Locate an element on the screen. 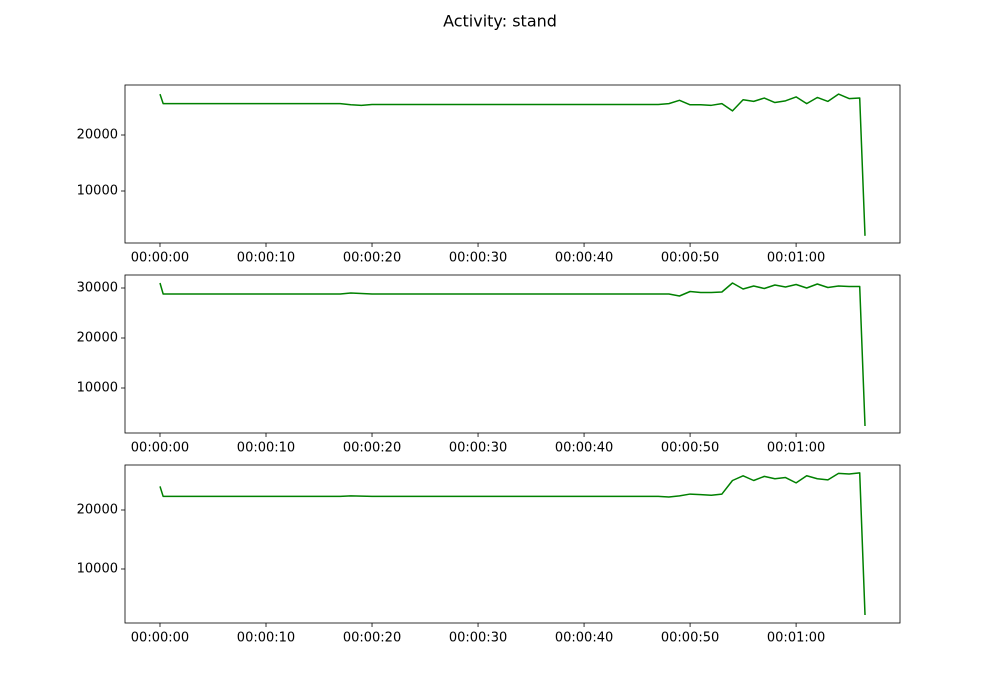 The width and height of the screenshot is (1000, 700). y-tick-label: 30000 is located at coordinates (97, 288).